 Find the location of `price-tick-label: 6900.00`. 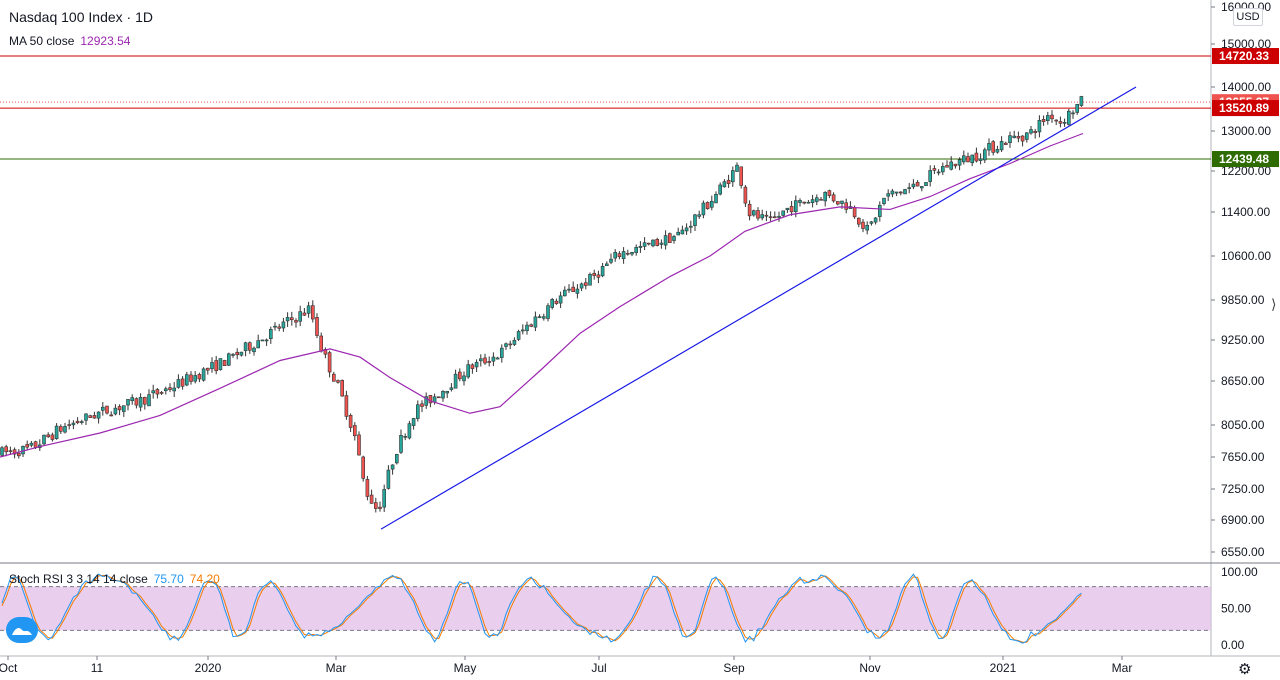

price-tick-label: 6900.00 is located at coordinates (1243, 520).